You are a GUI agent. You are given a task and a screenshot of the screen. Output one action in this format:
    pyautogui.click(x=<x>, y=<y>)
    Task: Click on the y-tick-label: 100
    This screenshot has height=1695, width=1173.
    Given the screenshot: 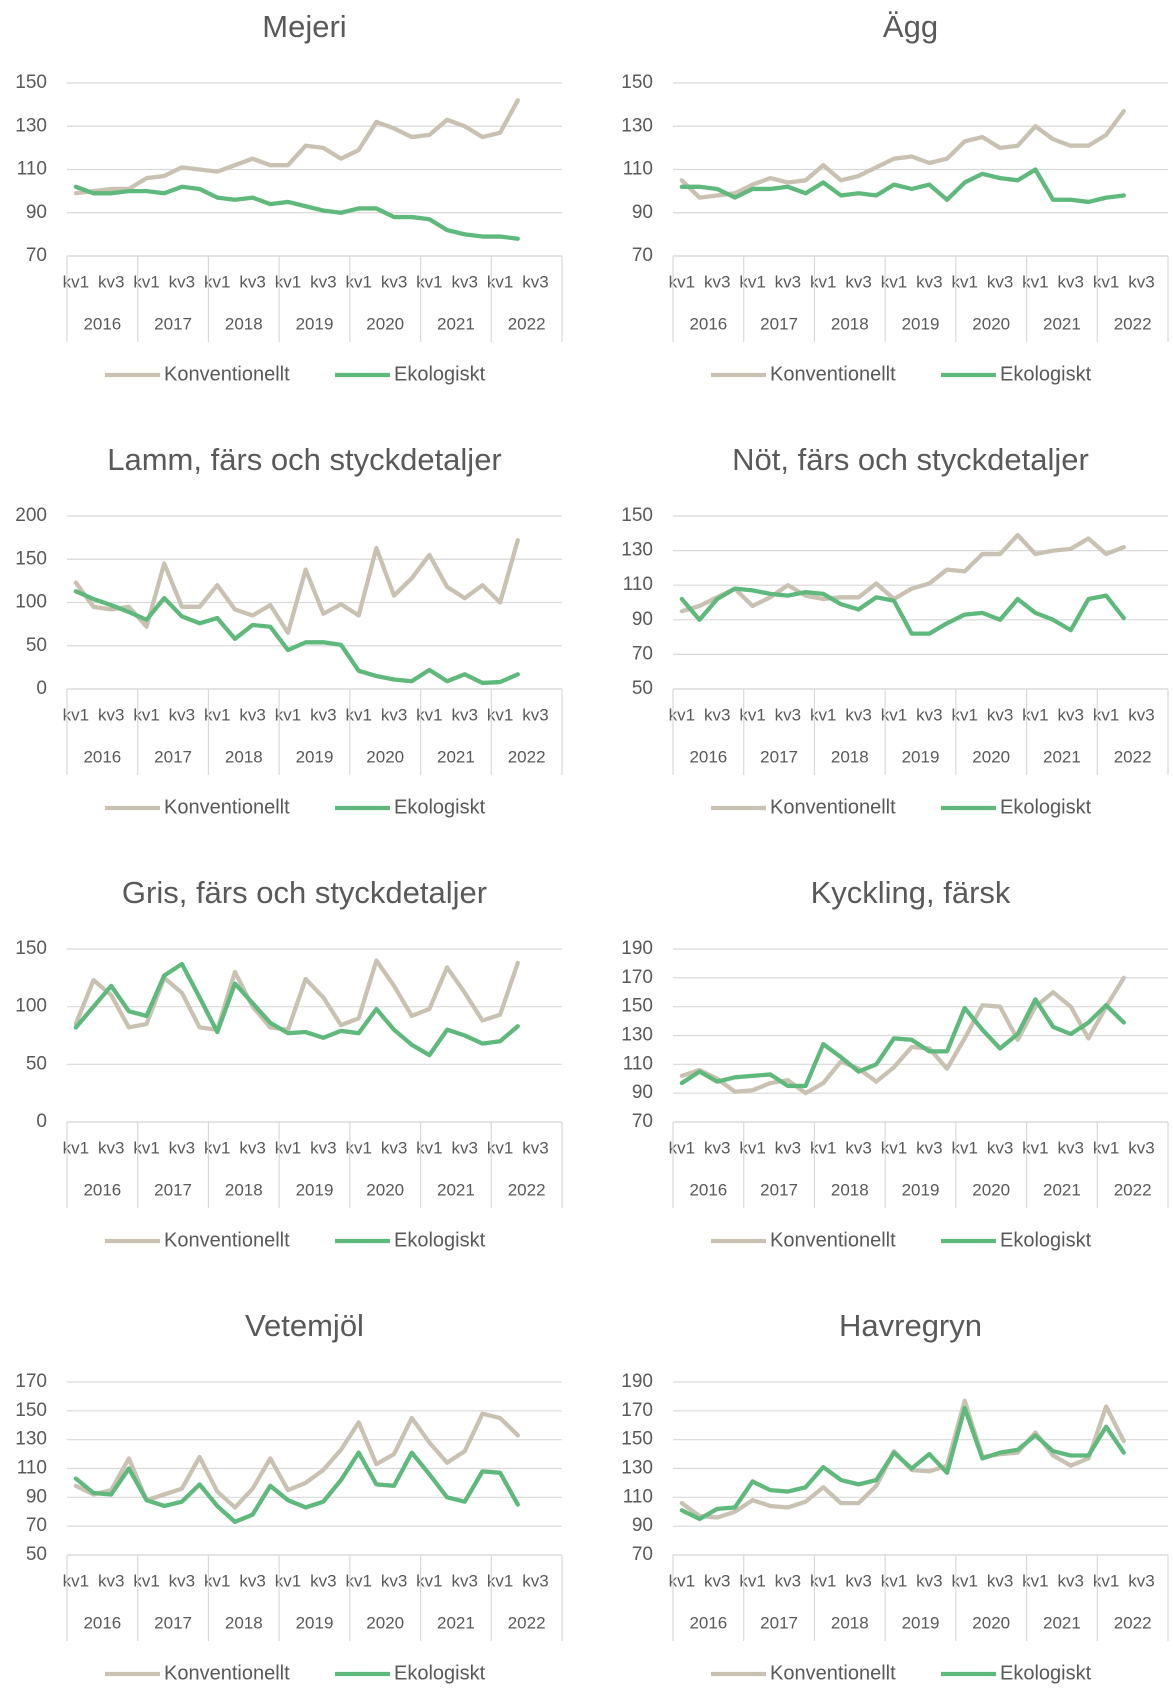 What is the action you would take?
    pyautogui.click(x=31, y=1006)
    